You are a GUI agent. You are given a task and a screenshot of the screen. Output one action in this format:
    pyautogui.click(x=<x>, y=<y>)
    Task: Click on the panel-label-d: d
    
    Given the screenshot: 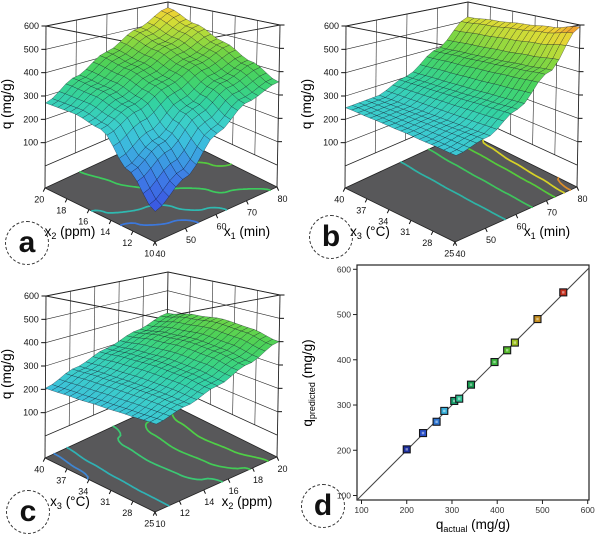 What is the action you would take?
    pyautogui.click(x=323, y=506)
    